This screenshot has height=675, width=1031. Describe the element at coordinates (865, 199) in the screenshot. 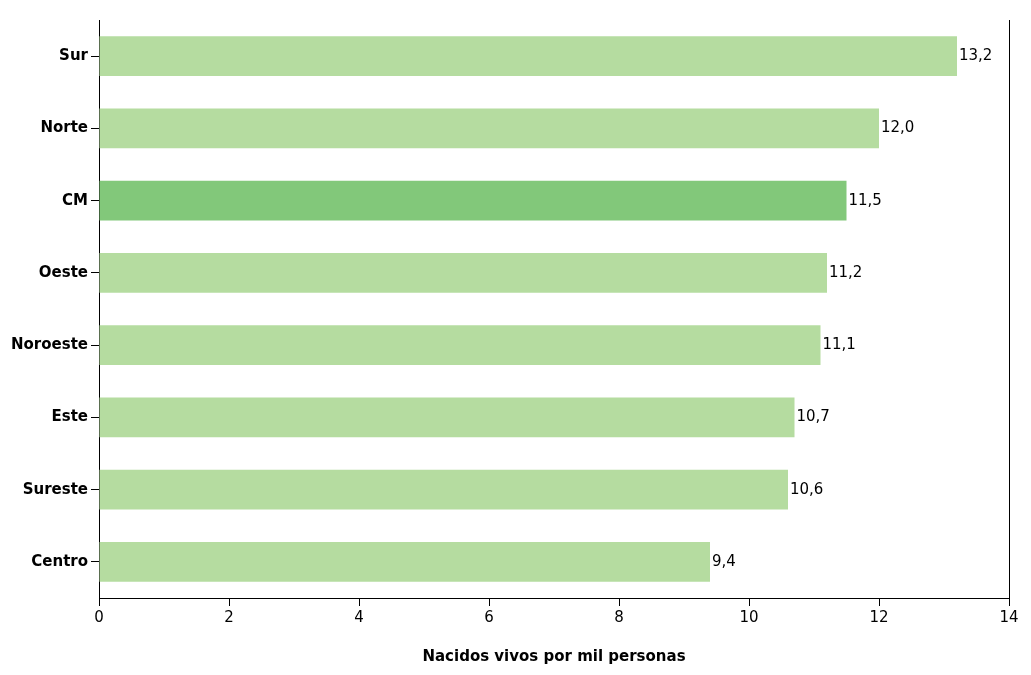

I see `data-label: 11,5` at that location.